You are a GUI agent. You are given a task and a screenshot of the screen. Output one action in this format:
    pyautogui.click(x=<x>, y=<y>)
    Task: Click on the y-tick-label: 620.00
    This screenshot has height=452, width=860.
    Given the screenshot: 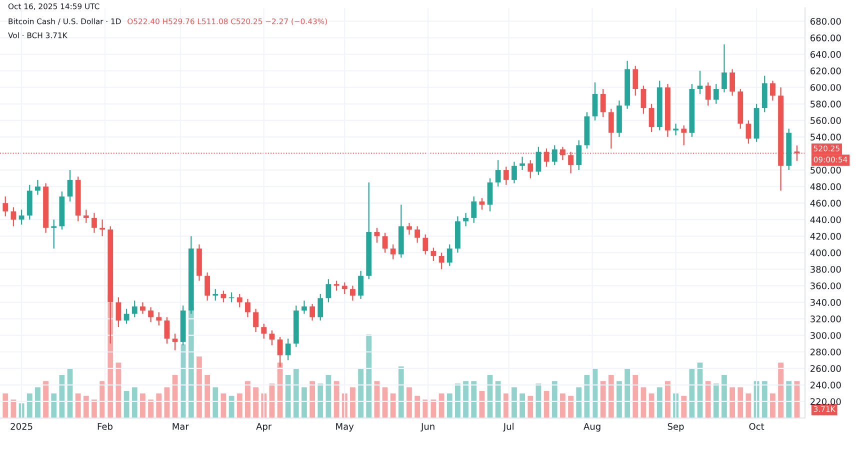 What is the action you would take?
    pyautogui.click(x=825, y=71)
    